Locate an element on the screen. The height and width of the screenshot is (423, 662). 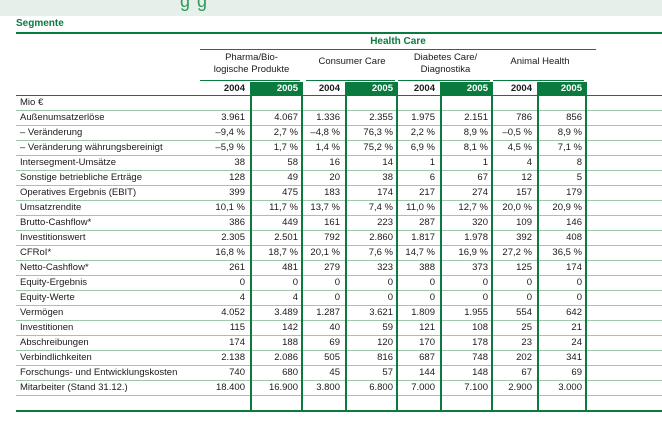
table-cell: 8 is located at coordinates (579, 162).